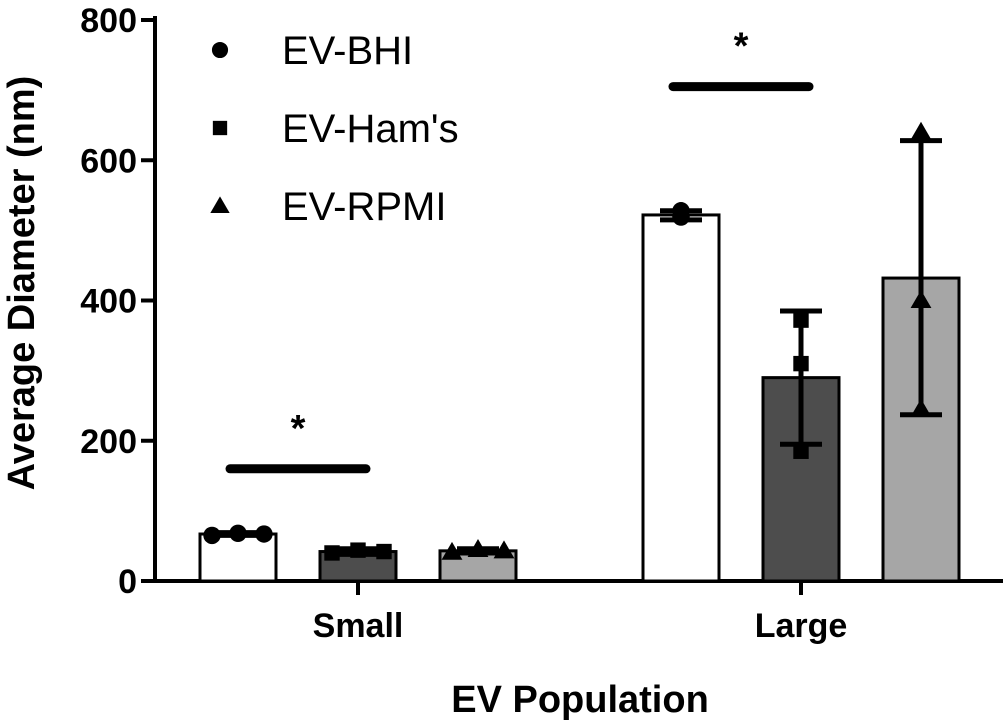 This screenshot has width=1004, height=725. Describe the element at coordinates (358, 626) in the screenshot. I see `x-tick-label: Small` at that location.